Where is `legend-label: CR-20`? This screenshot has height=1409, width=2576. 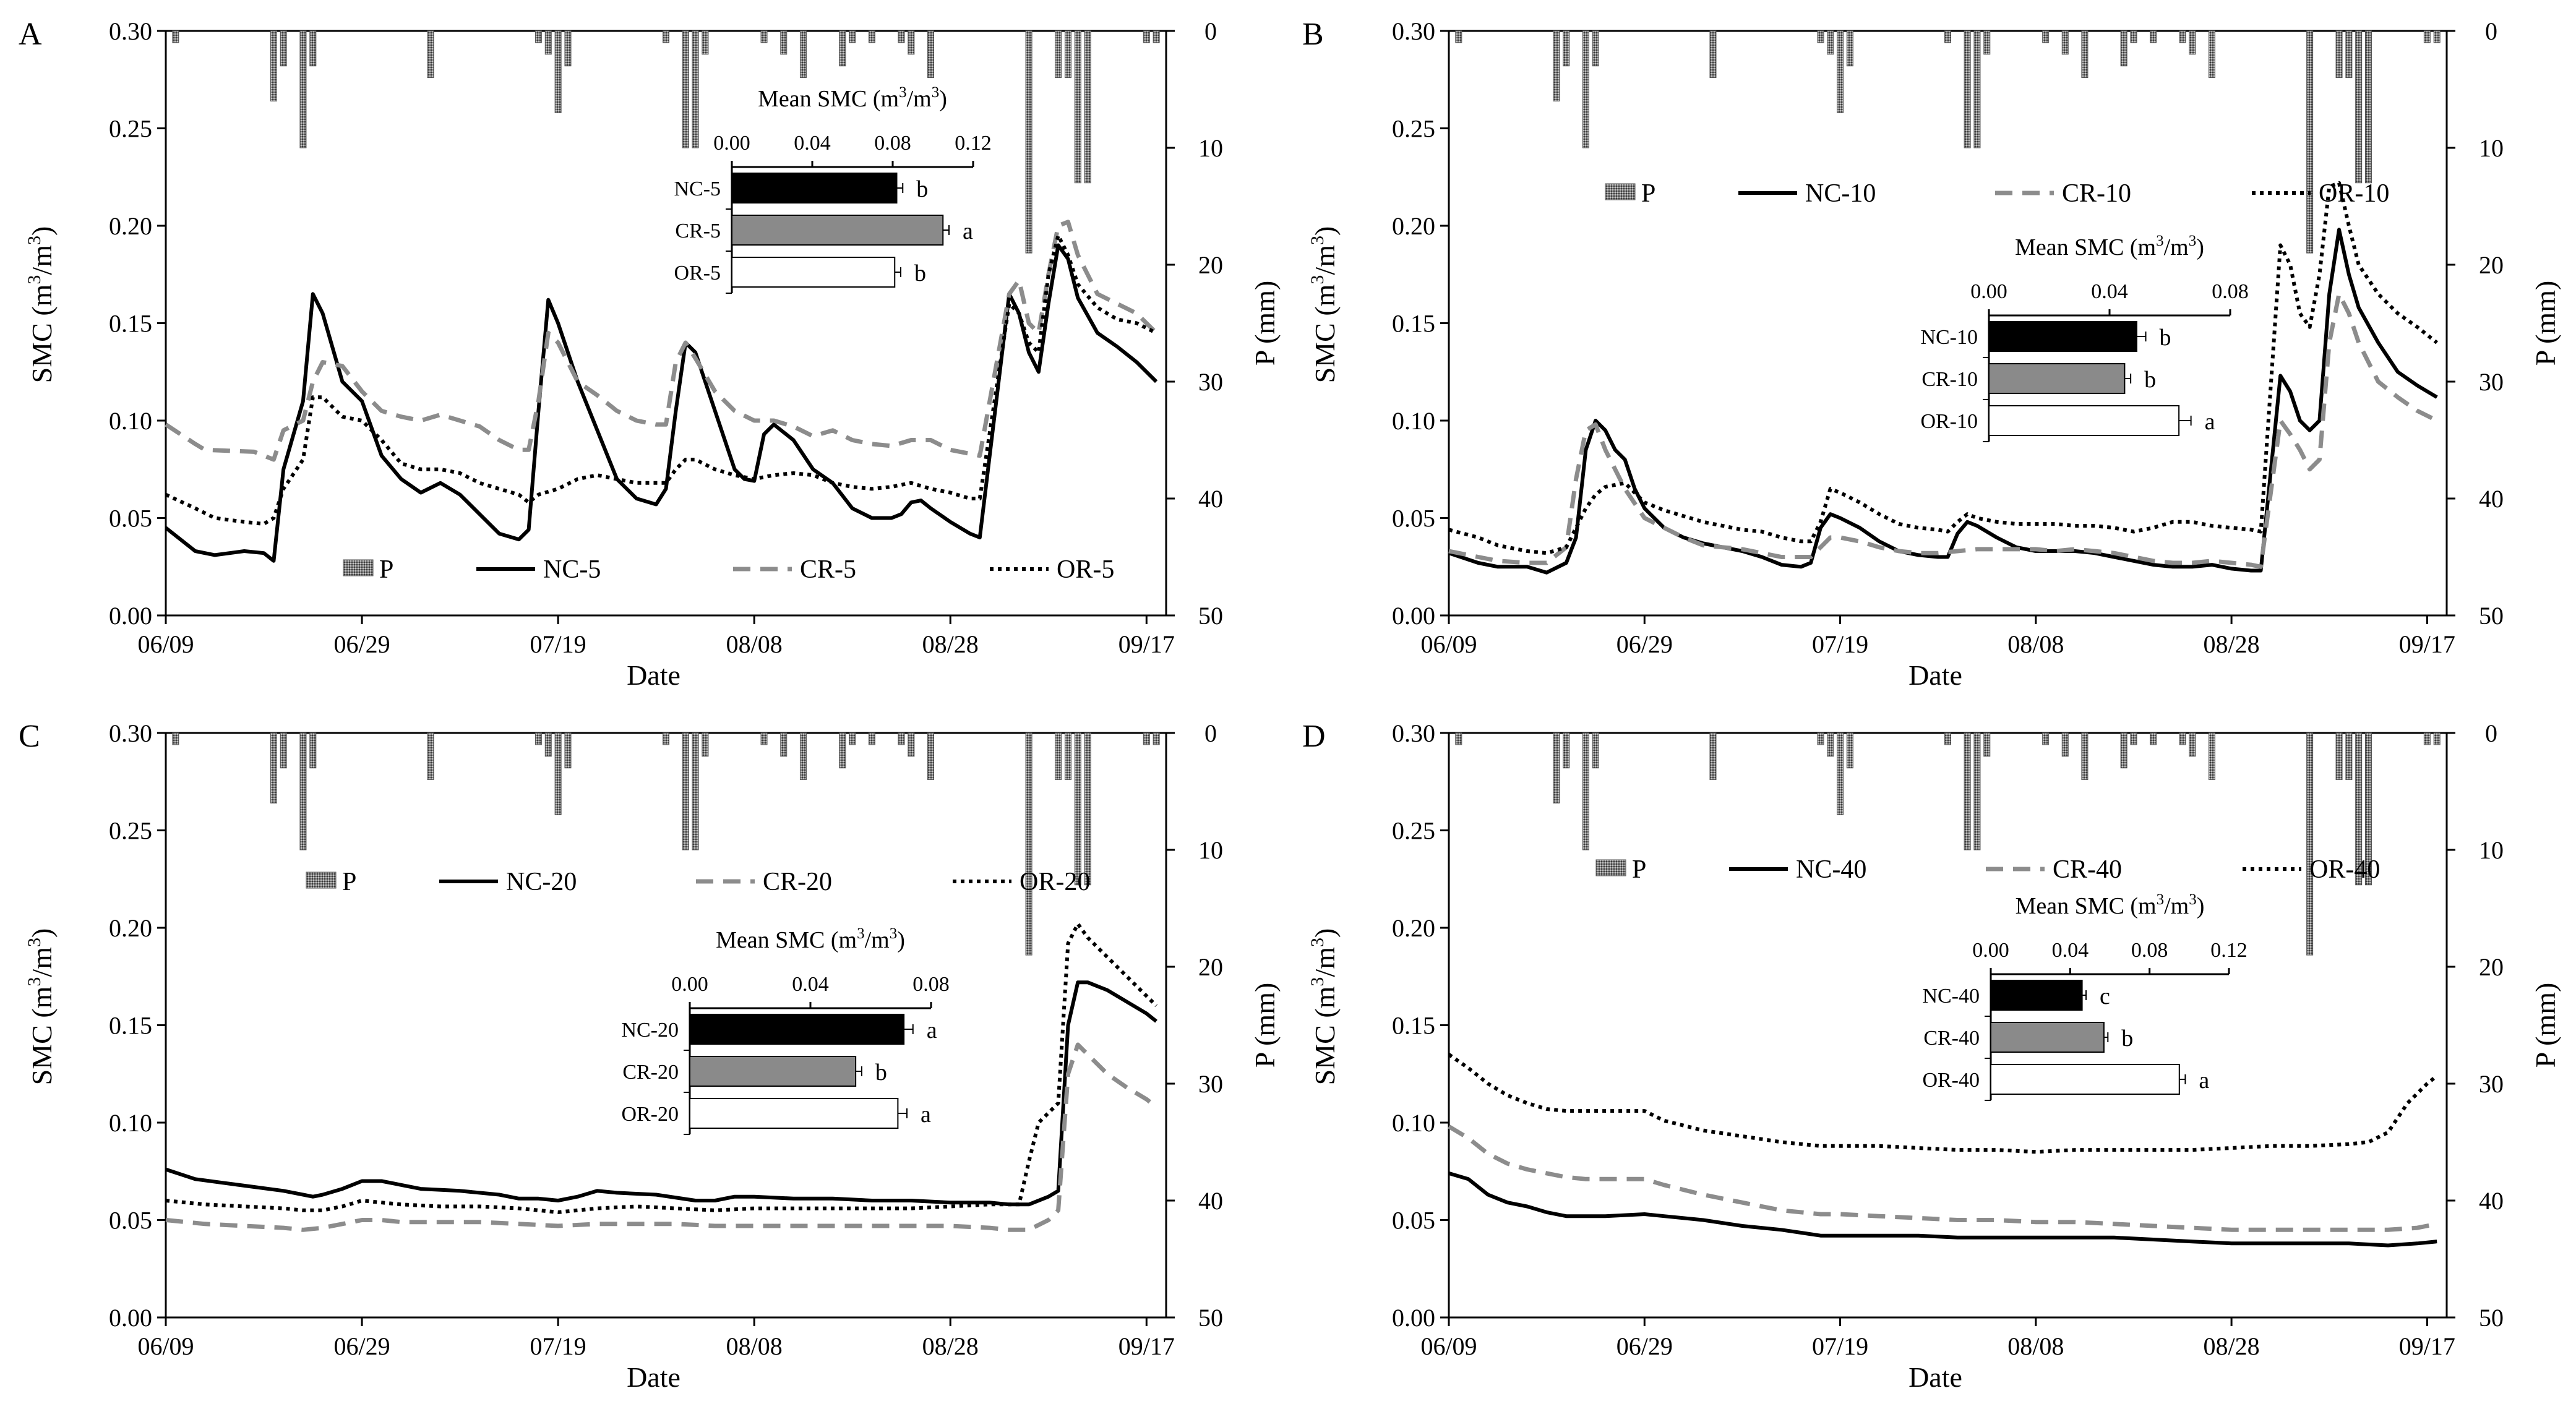
legend-label: CR-20 is located at coordinates (797, 882).